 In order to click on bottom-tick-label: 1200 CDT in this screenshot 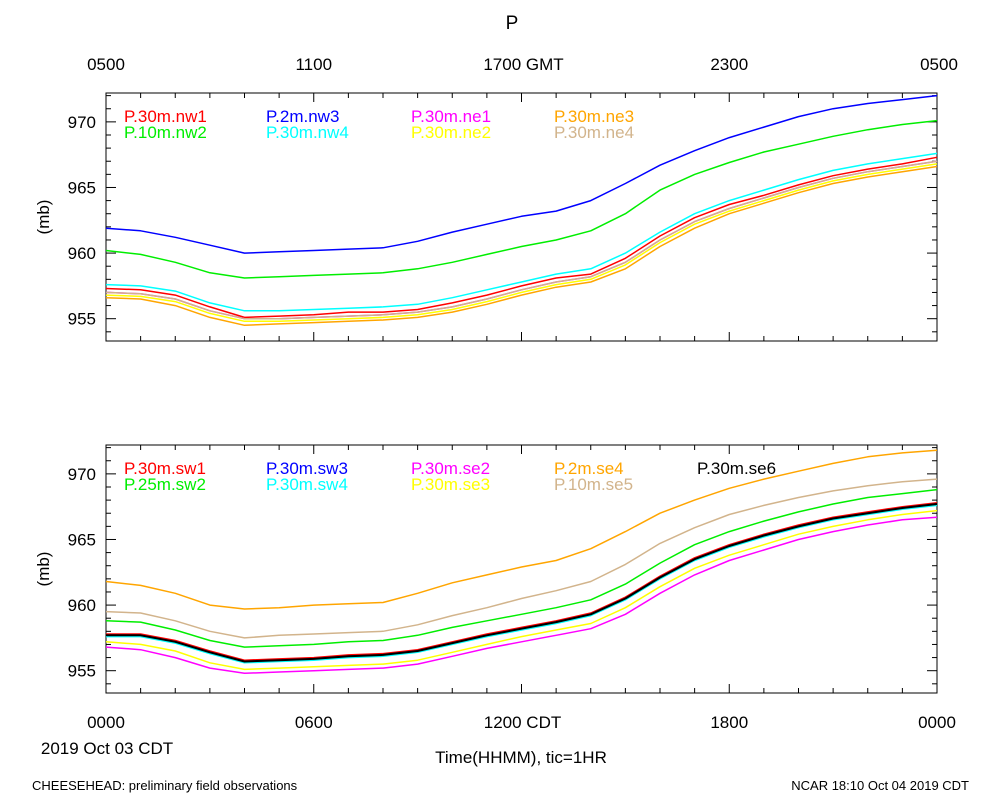, I will do `click(522, 722)`.